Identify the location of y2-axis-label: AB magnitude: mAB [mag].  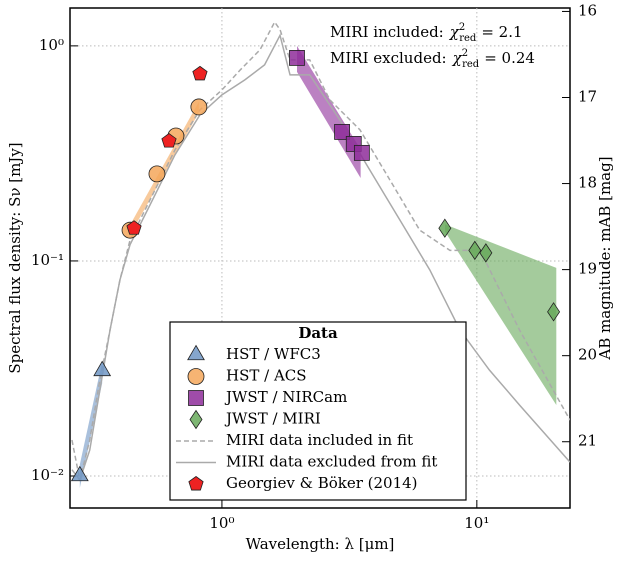
(605, 258).